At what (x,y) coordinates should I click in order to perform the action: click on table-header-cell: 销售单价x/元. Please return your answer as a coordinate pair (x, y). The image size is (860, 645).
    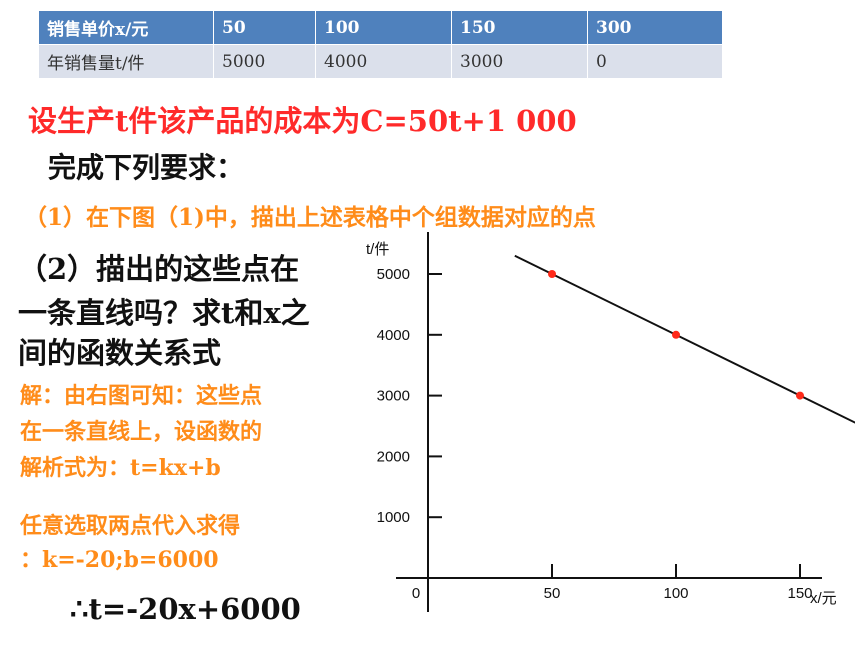
    Looking at the image, I should click on (126, 27).